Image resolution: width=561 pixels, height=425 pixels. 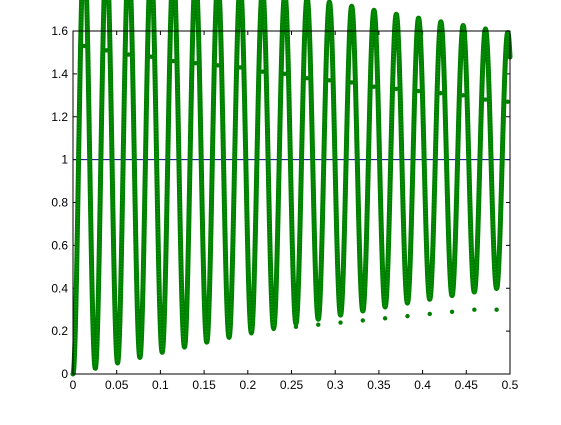 What do you see at coordinates (247, 385) in the screenshot?
I see `x-tick-label: 0.2` at bounding box center [247, 385].